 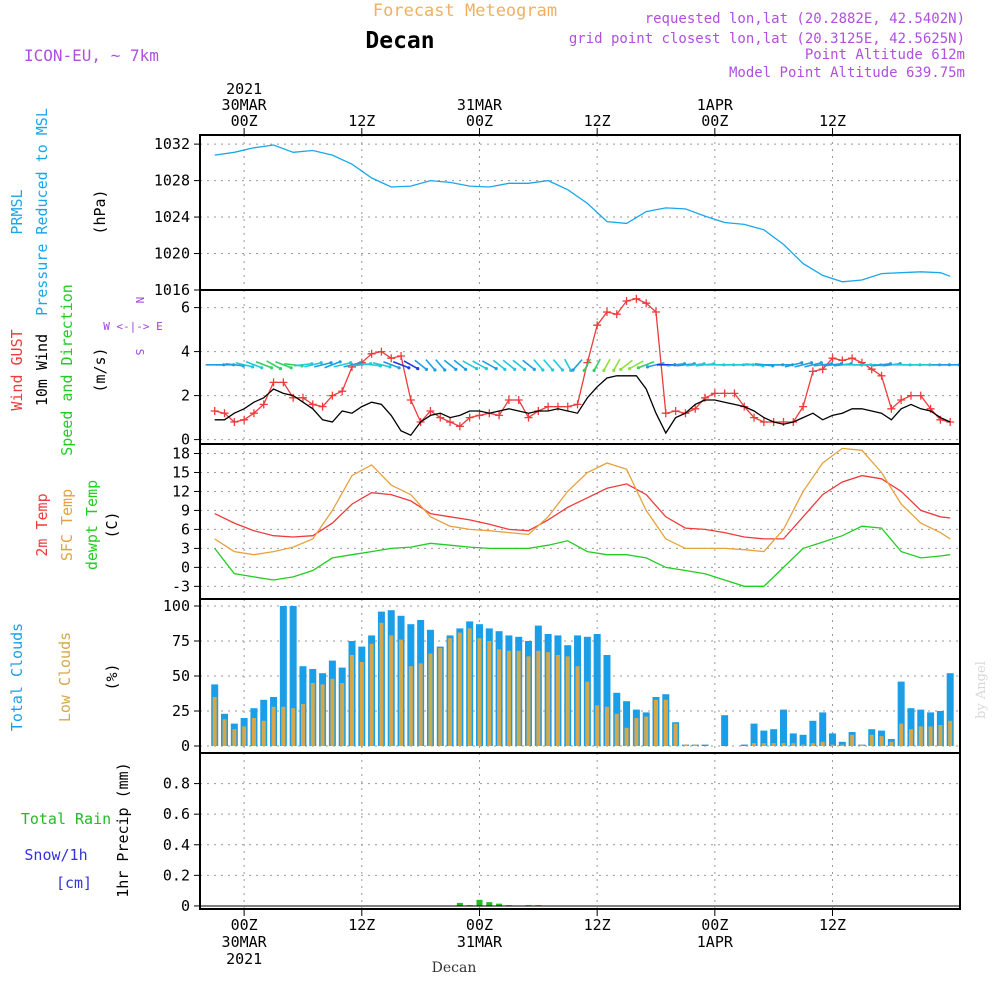 I want to click on y-tick-label: 1016, so click(x=172, y=290).